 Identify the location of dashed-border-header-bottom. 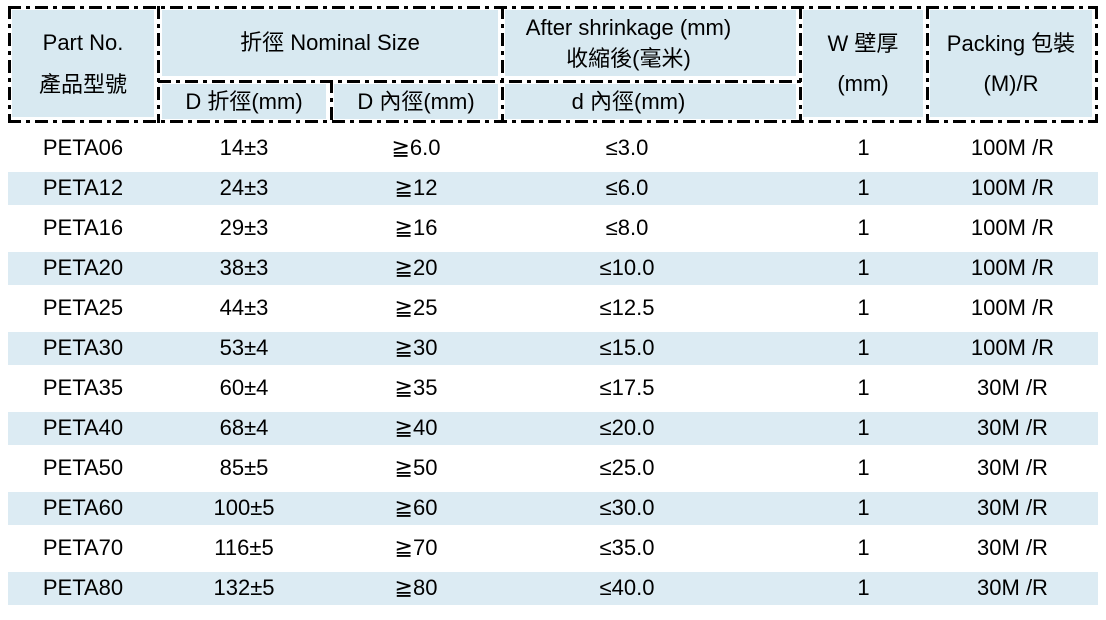
(553, 121).